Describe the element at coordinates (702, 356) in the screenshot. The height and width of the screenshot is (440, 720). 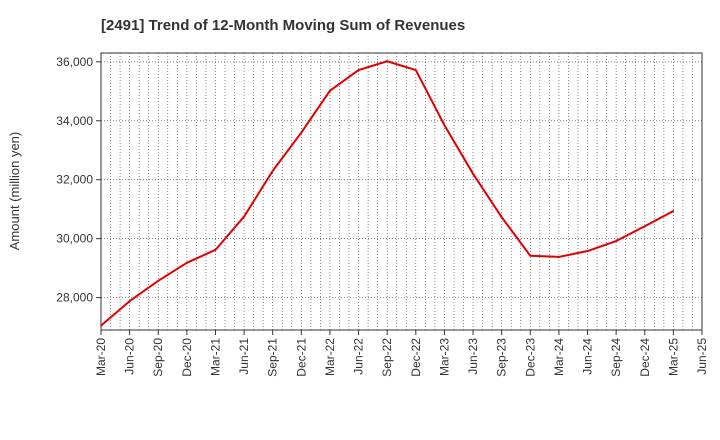
I see `x-tick-label: Jun-25` at that location.